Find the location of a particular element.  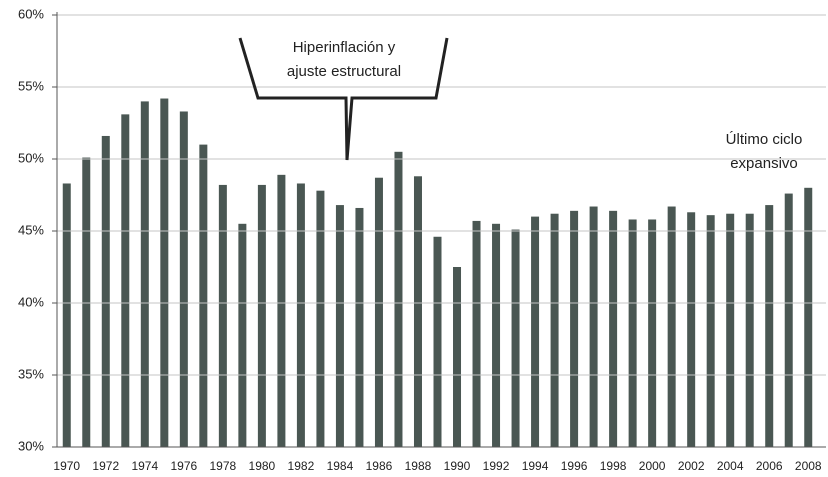

x-tick-label: 1998 is located at coordinates (613, 466).